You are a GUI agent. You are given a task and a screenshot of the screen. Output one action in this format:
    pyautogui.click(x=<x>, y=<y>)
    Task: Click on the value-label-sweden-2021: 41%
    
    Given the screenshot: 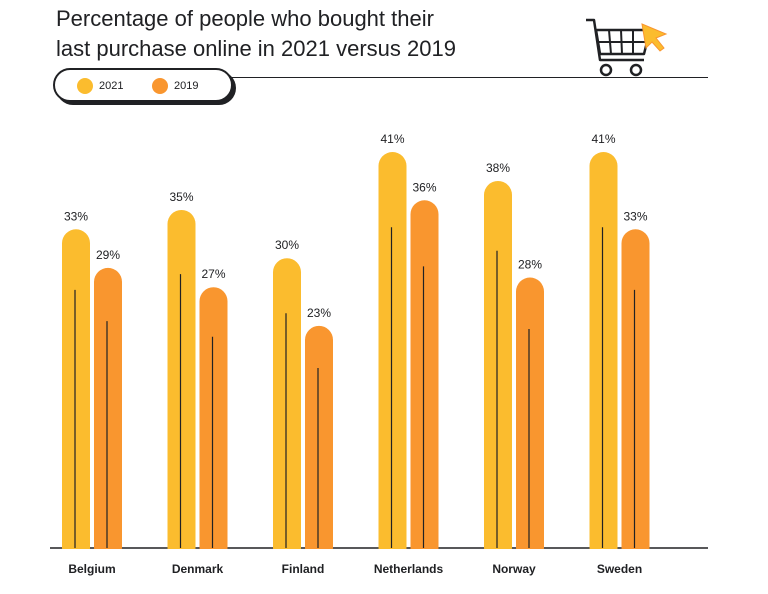 What is the action you would take?
    pyautogui.click(x=603, y=139)
    